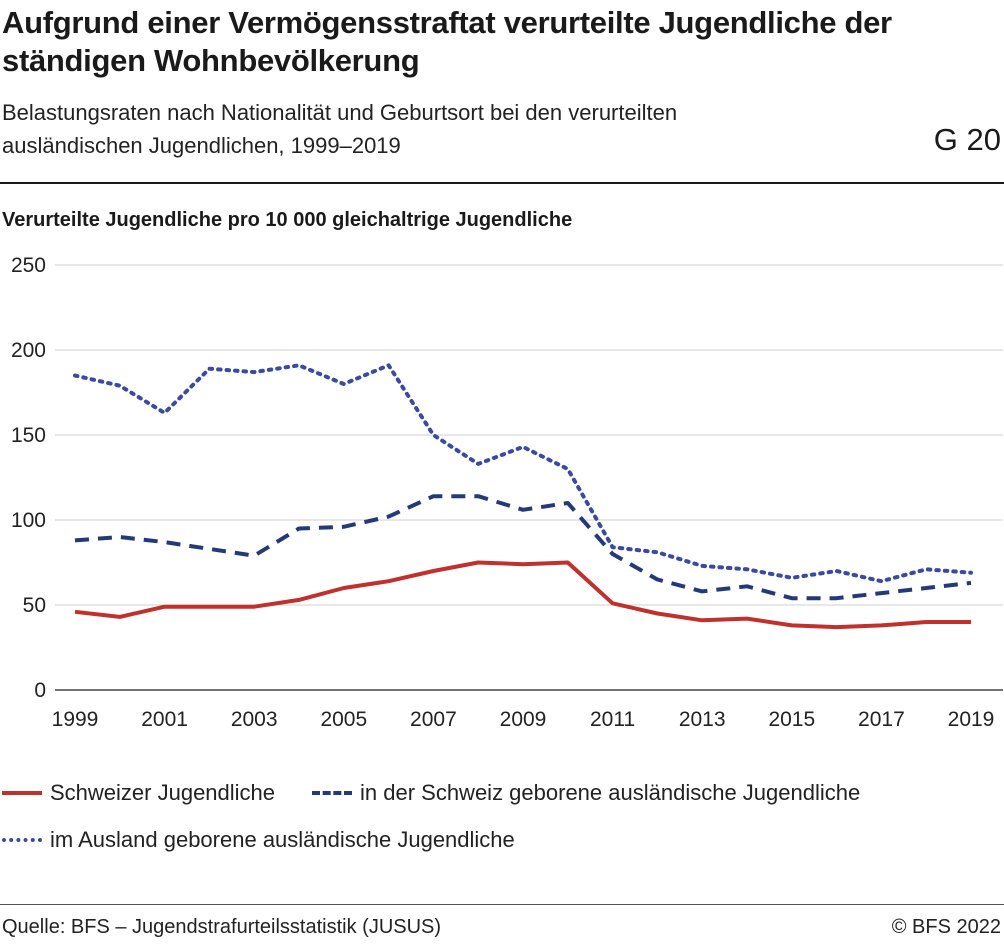  I want to click on x-tick-label: 2009, so click(523, 719).